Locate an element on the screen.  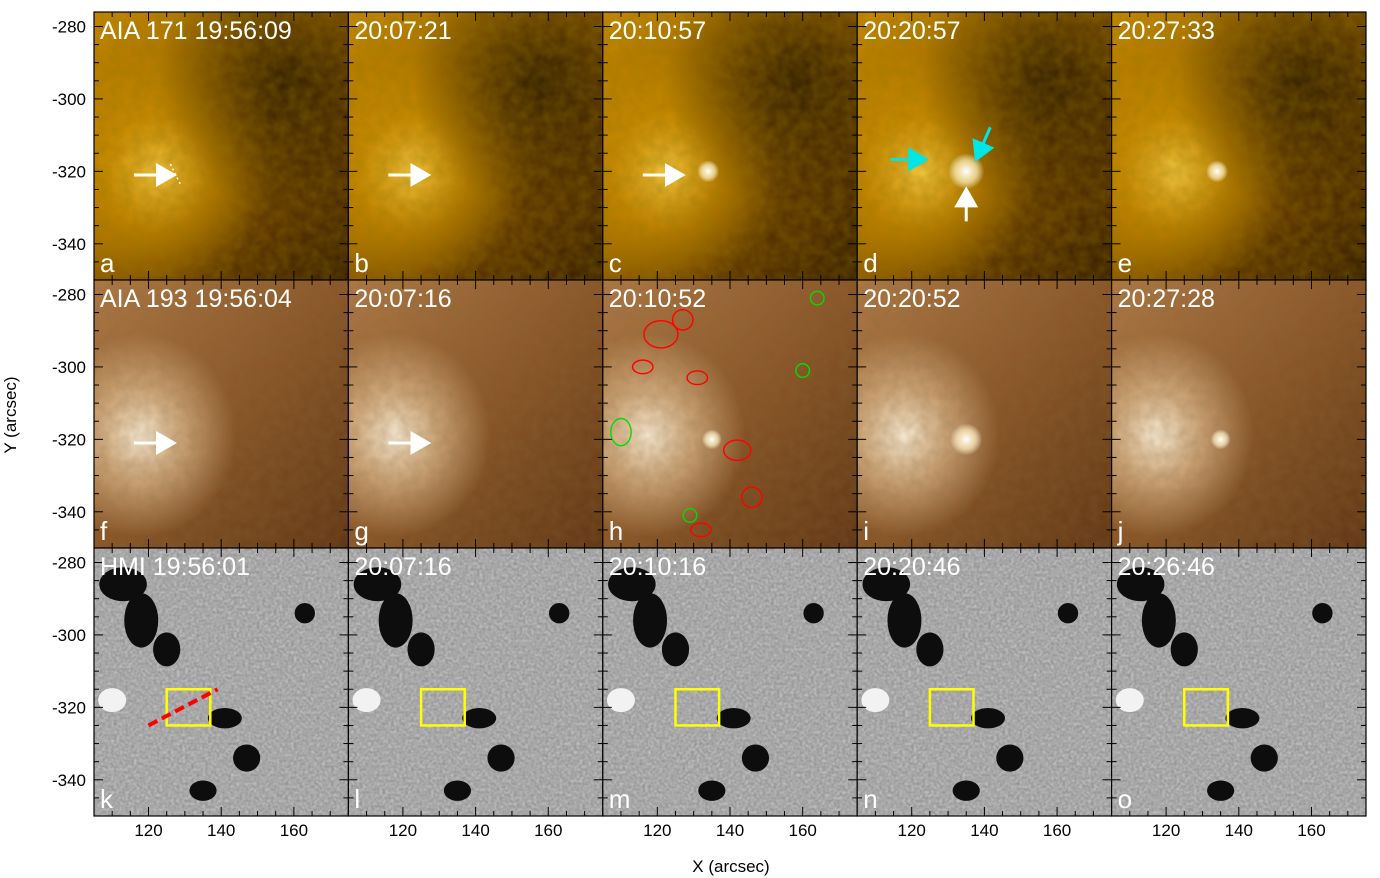
panel-o: 20:26:46 o is located at coordinates (1238, 682).